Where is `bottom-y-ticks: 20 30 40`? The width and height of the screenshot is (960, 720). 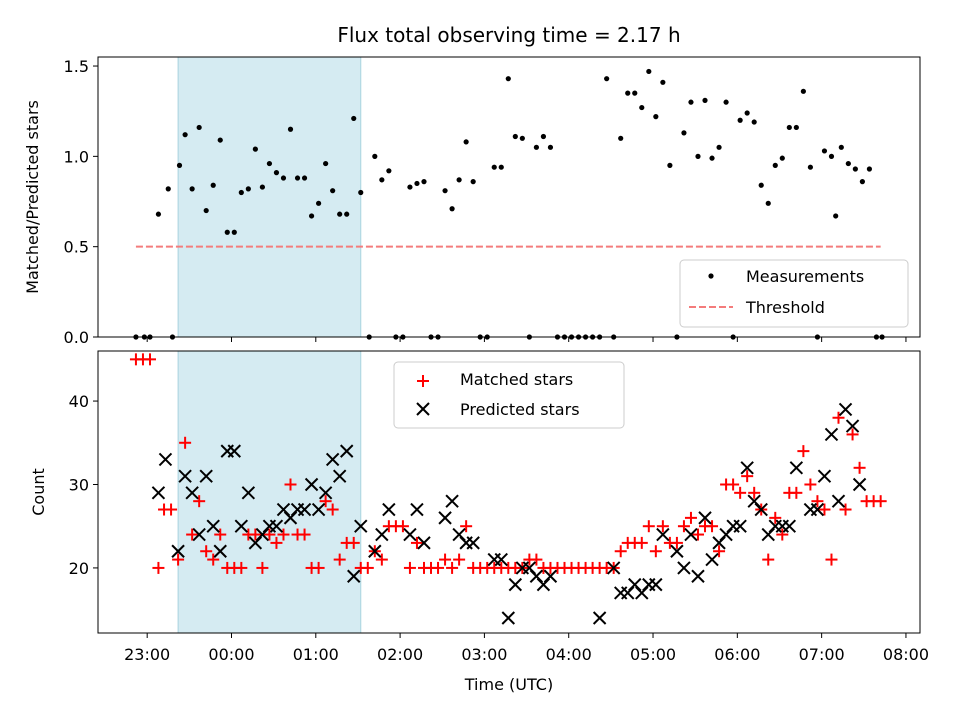 bottom-y-ticks: 20 30 40 is located at coordinates (83, 485).